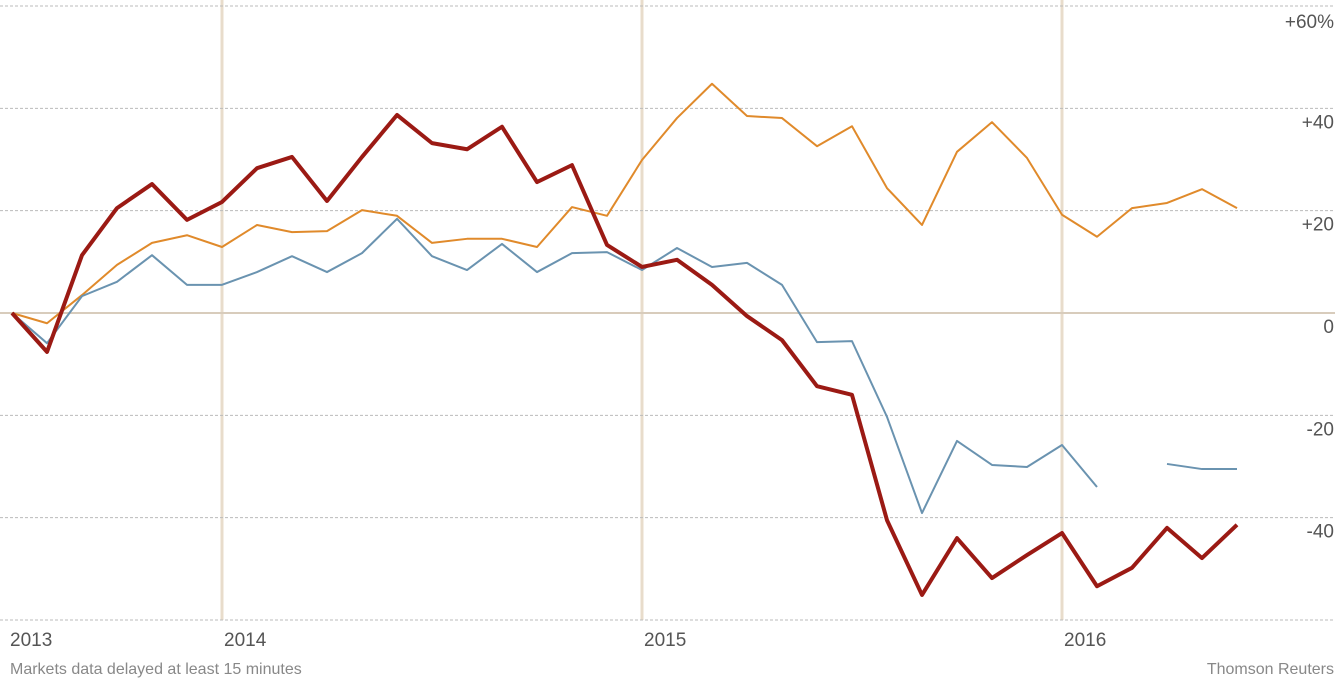 Image resolution: width=1338 pixels, height=681 pixels. Describe the element at coordinates (1318, 122) in the screenshot. I see `y-tick-label: +40` at that location.